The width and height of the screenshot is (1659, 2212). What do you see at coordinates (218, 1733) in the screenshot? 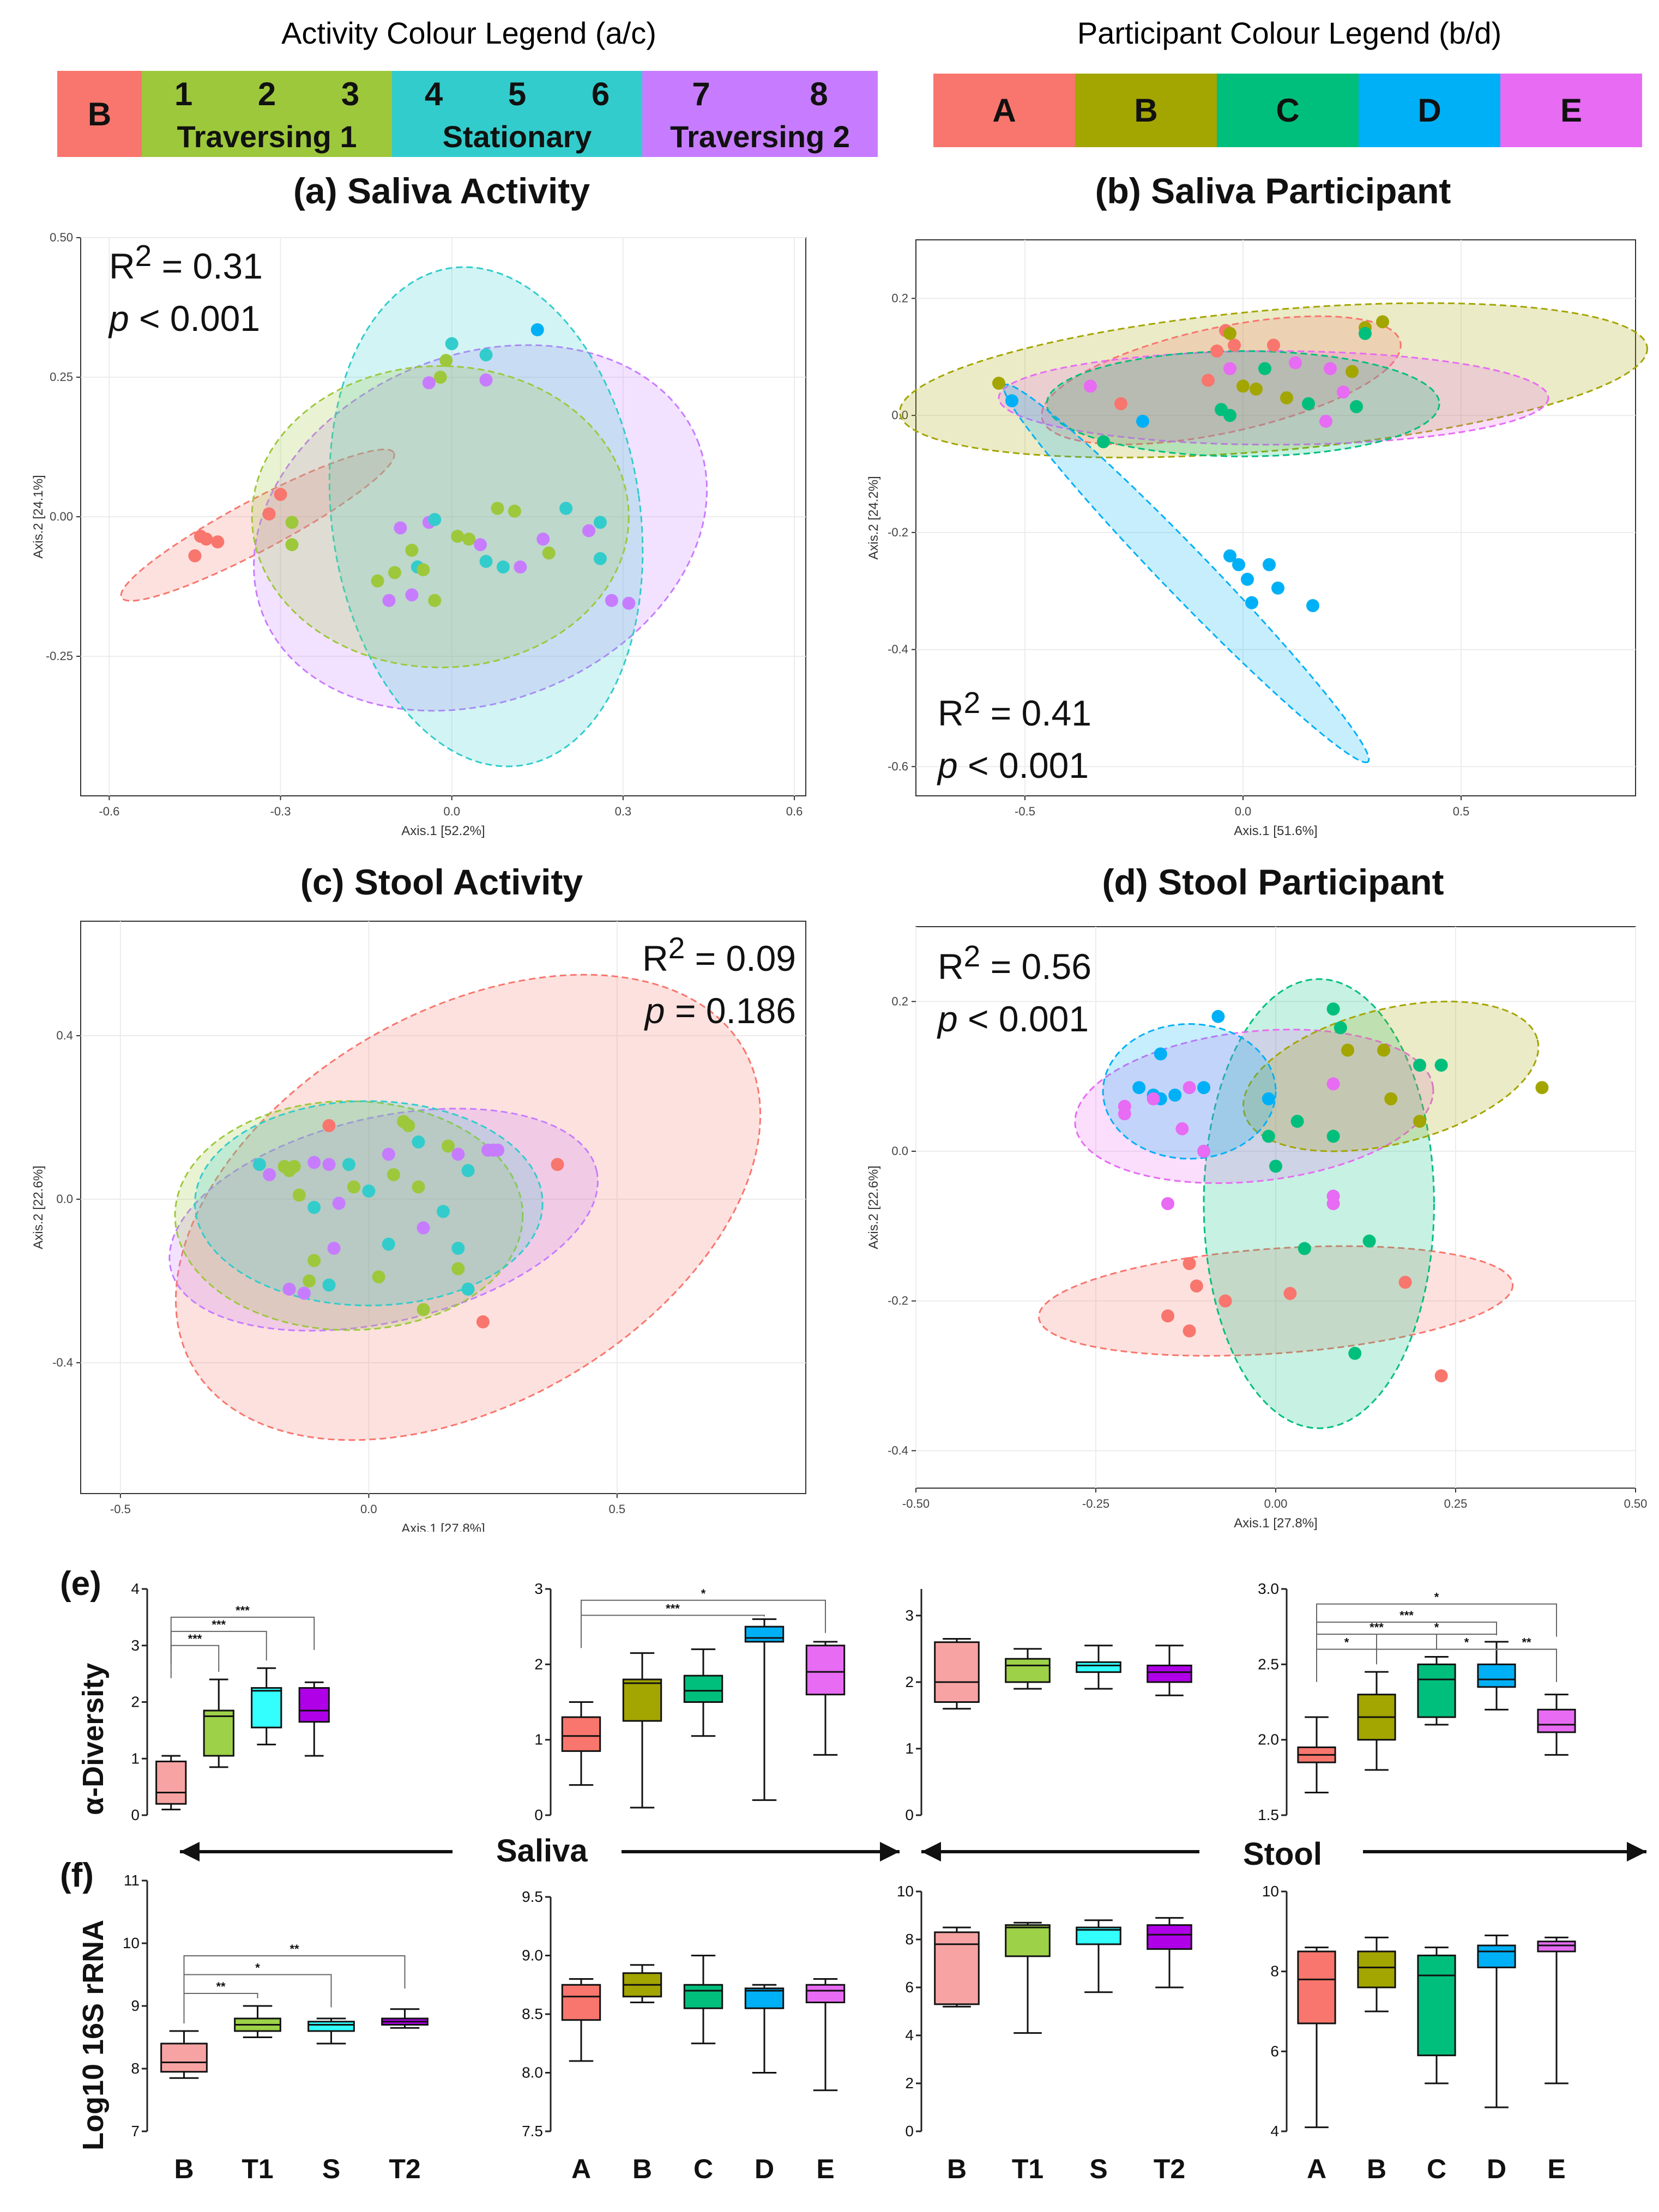
I see `box-T1` at bounding box center [218, 1733].